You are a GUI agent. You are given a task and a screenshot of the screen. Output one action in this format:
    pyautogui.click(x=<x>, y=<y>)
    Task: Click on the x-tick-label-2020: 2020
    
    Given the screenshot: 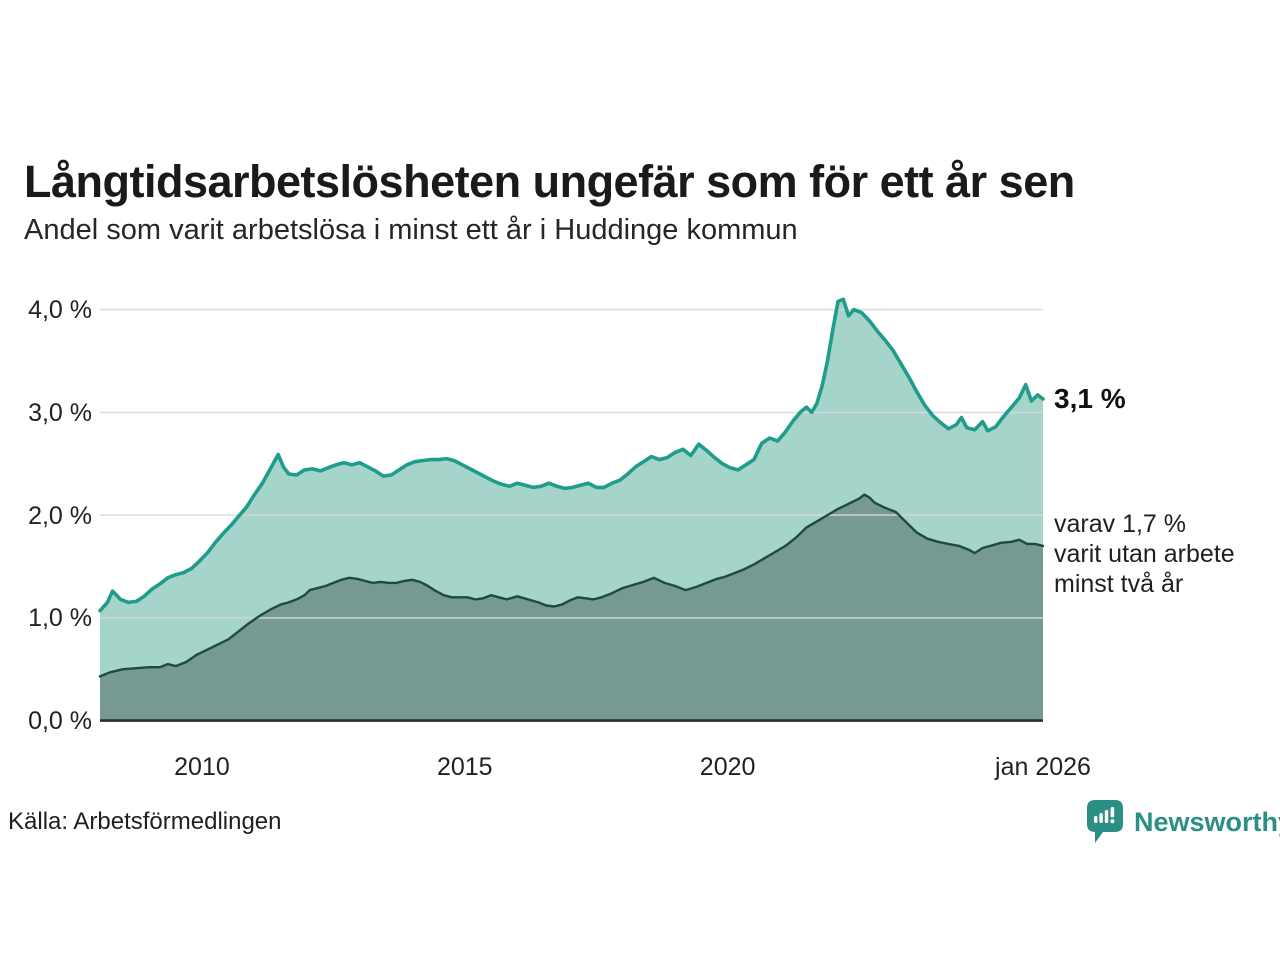 What is the action you would take?
    pyautogui.click(x=727, y=767)
    